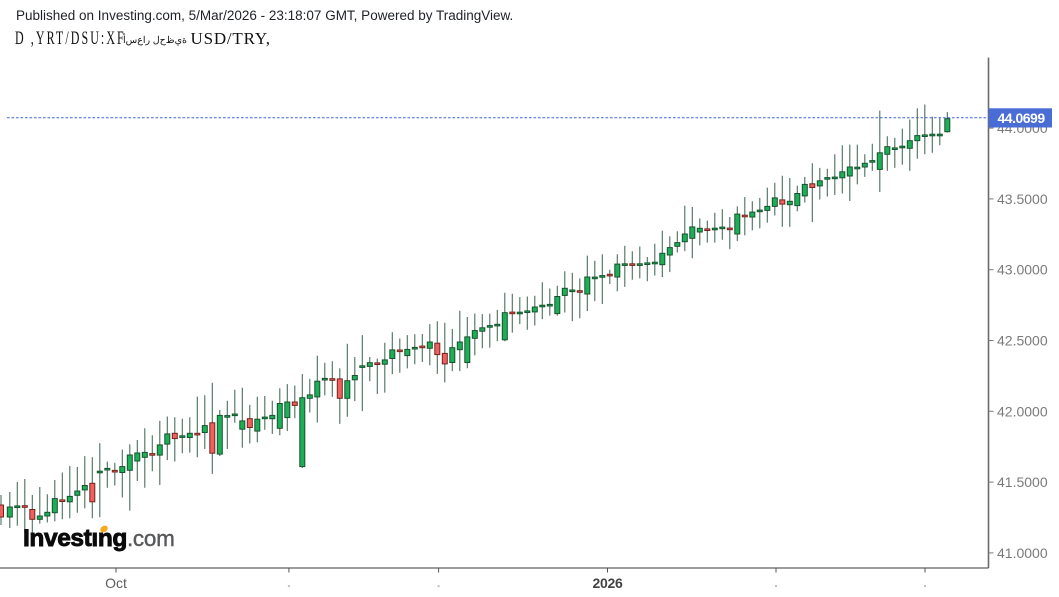 The image size is (1059, 597). Describe the element at coordinates (1022, 199) in the screenshot. I see `svg-text: 43.5000` at that location.